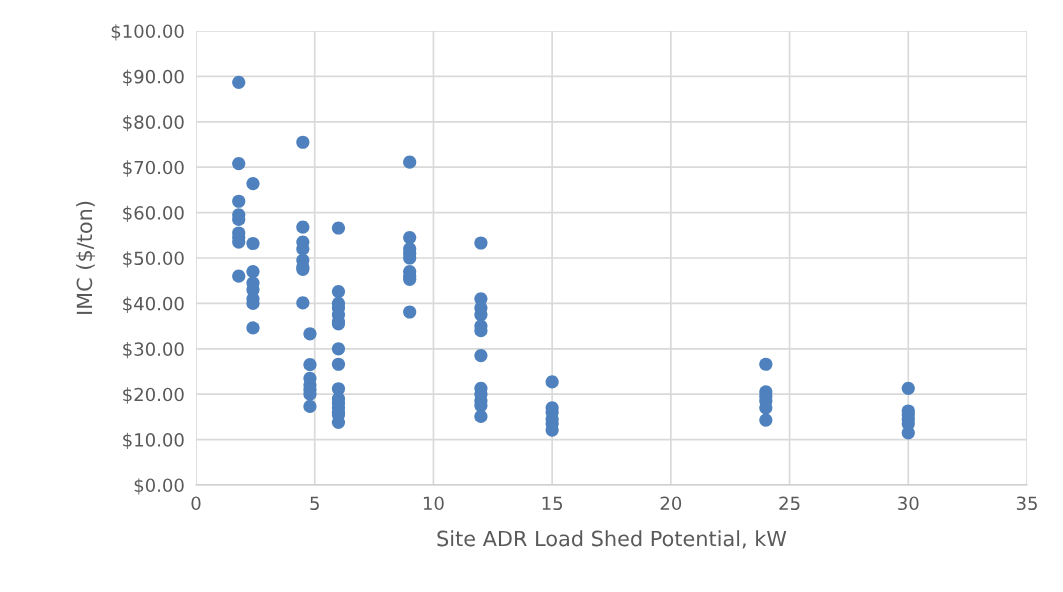  I want to click on y-axis-title: IMC ($/ton), so click(86, 257).